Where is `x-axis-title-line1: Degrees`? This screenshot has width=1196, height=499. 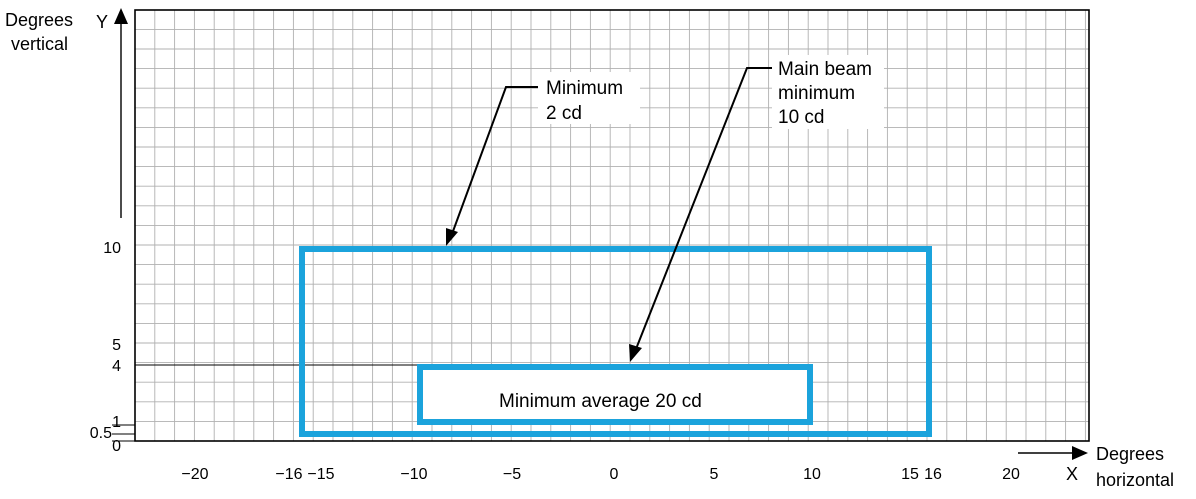 x-axis-title-line1: Degrees is located at coordinates (1130, 454).